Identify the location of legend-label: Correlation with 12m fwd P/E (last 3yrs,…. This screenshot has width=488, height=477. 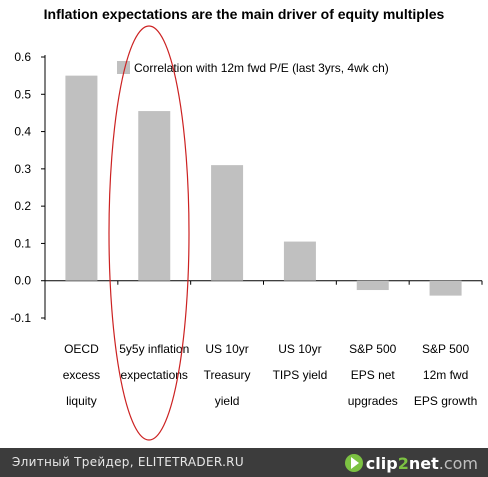
(261, 68).